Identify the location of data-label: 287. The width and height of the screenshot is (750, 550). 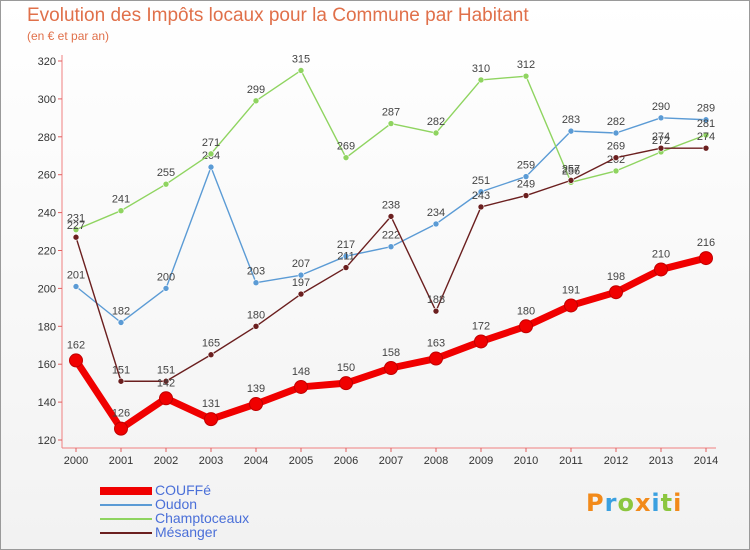
(391, 113).